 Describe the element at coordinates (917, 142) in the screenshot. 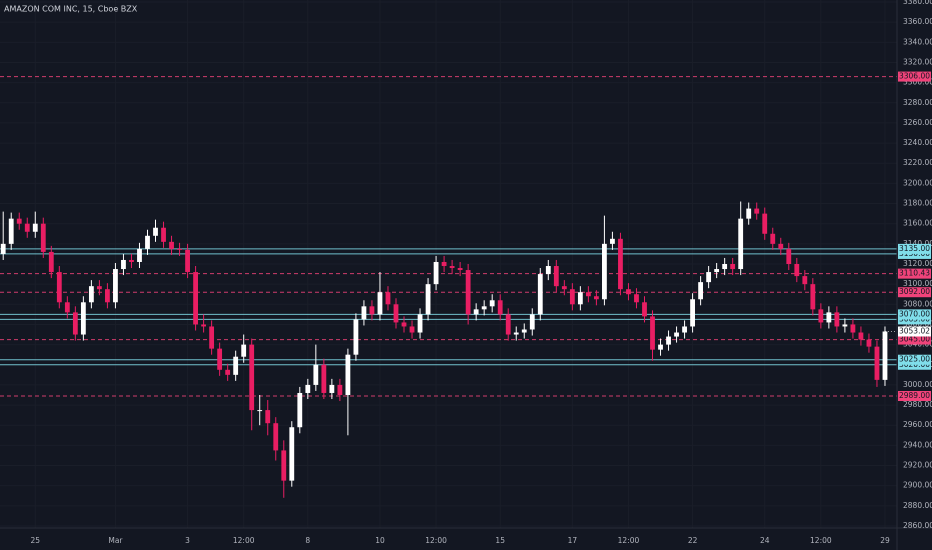

I see `y-tick-label: 3240.00` at that location.